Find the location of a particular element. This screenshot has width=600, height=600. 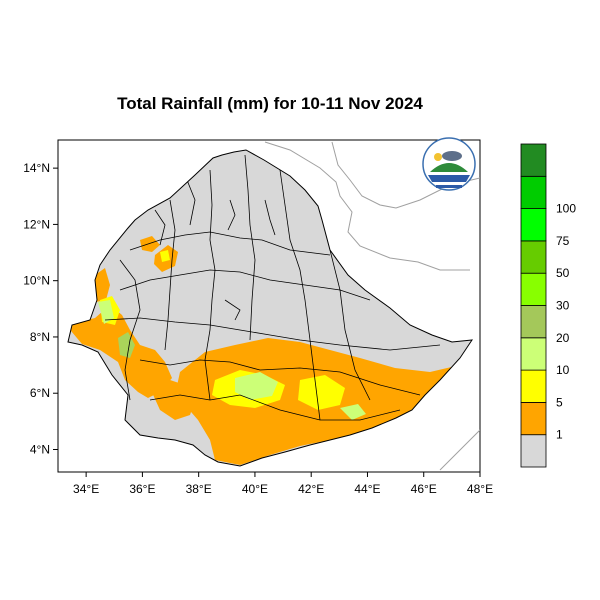

rain-10-20mm-south is located at coordinates (353, 412).